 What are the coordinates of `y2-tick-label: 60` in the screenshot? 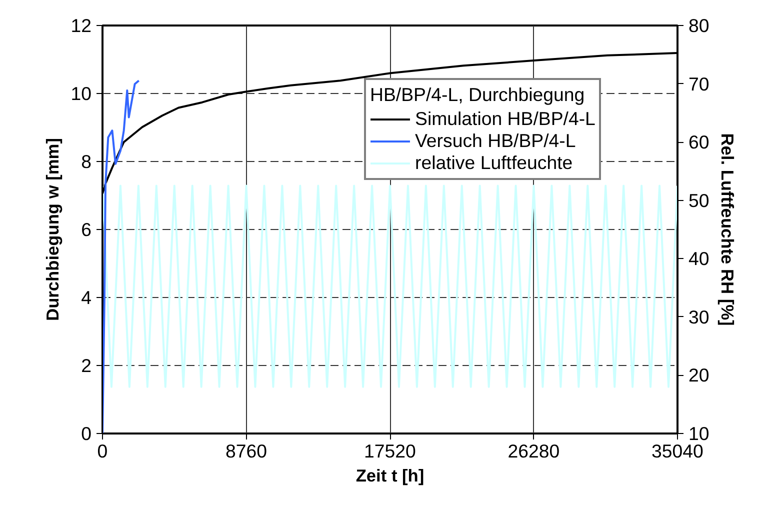 It's located at (699, 142).